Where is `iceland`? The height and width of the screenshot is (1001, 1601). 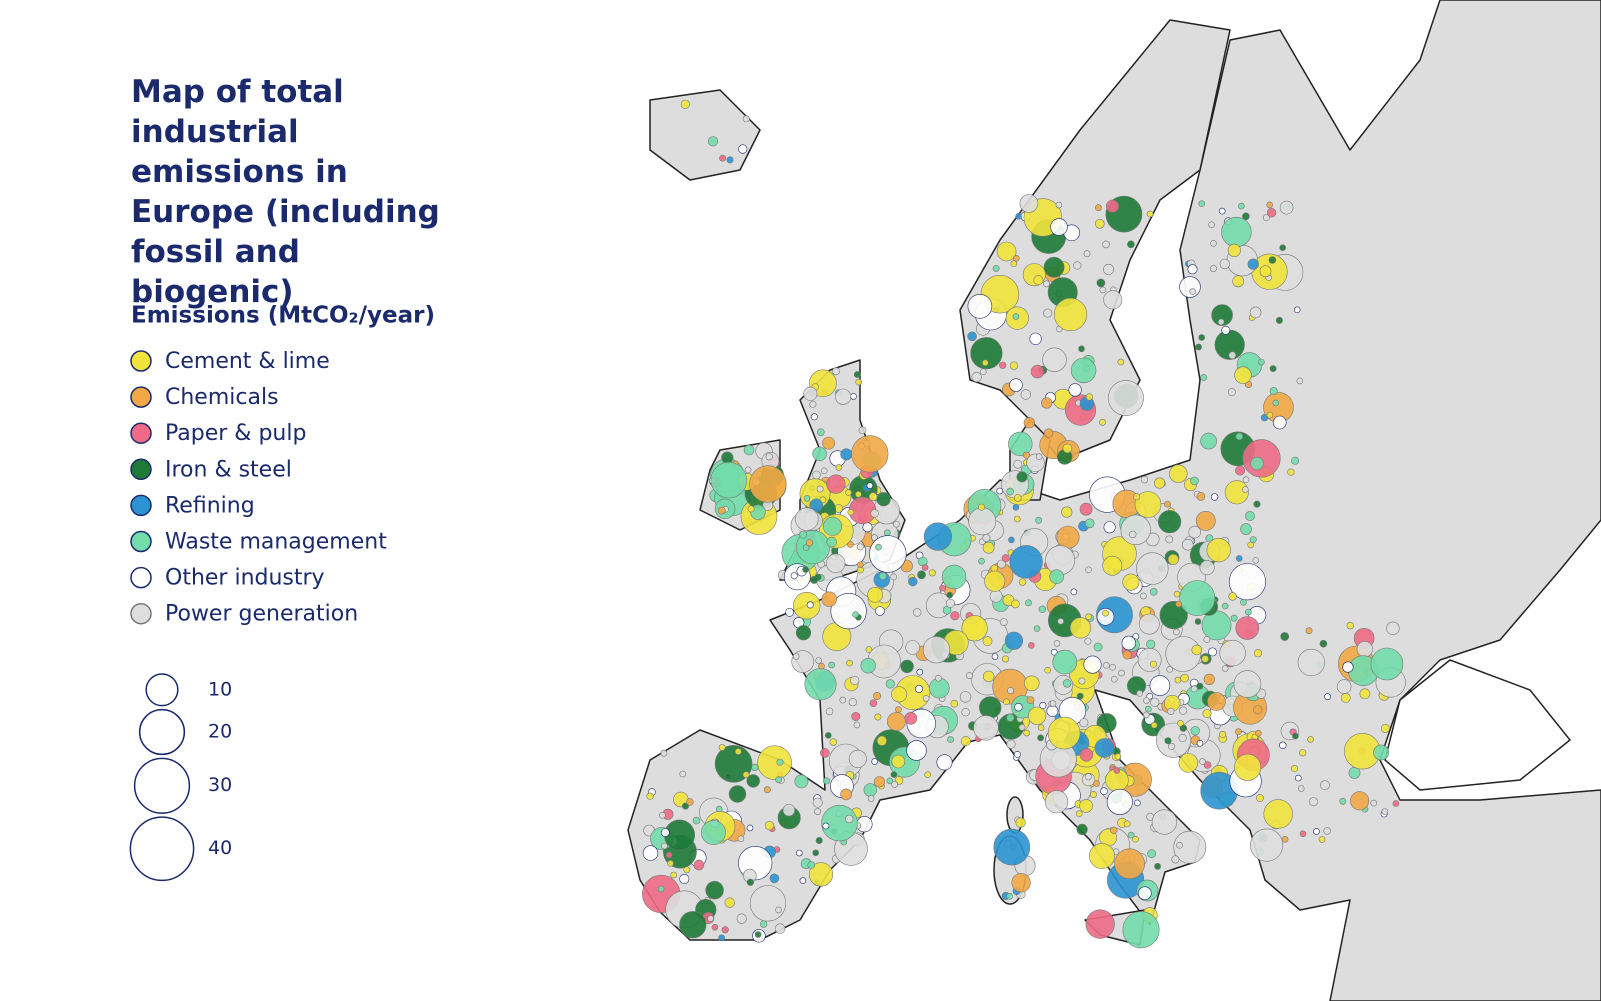
iceland is located at coordinates (705, 135).